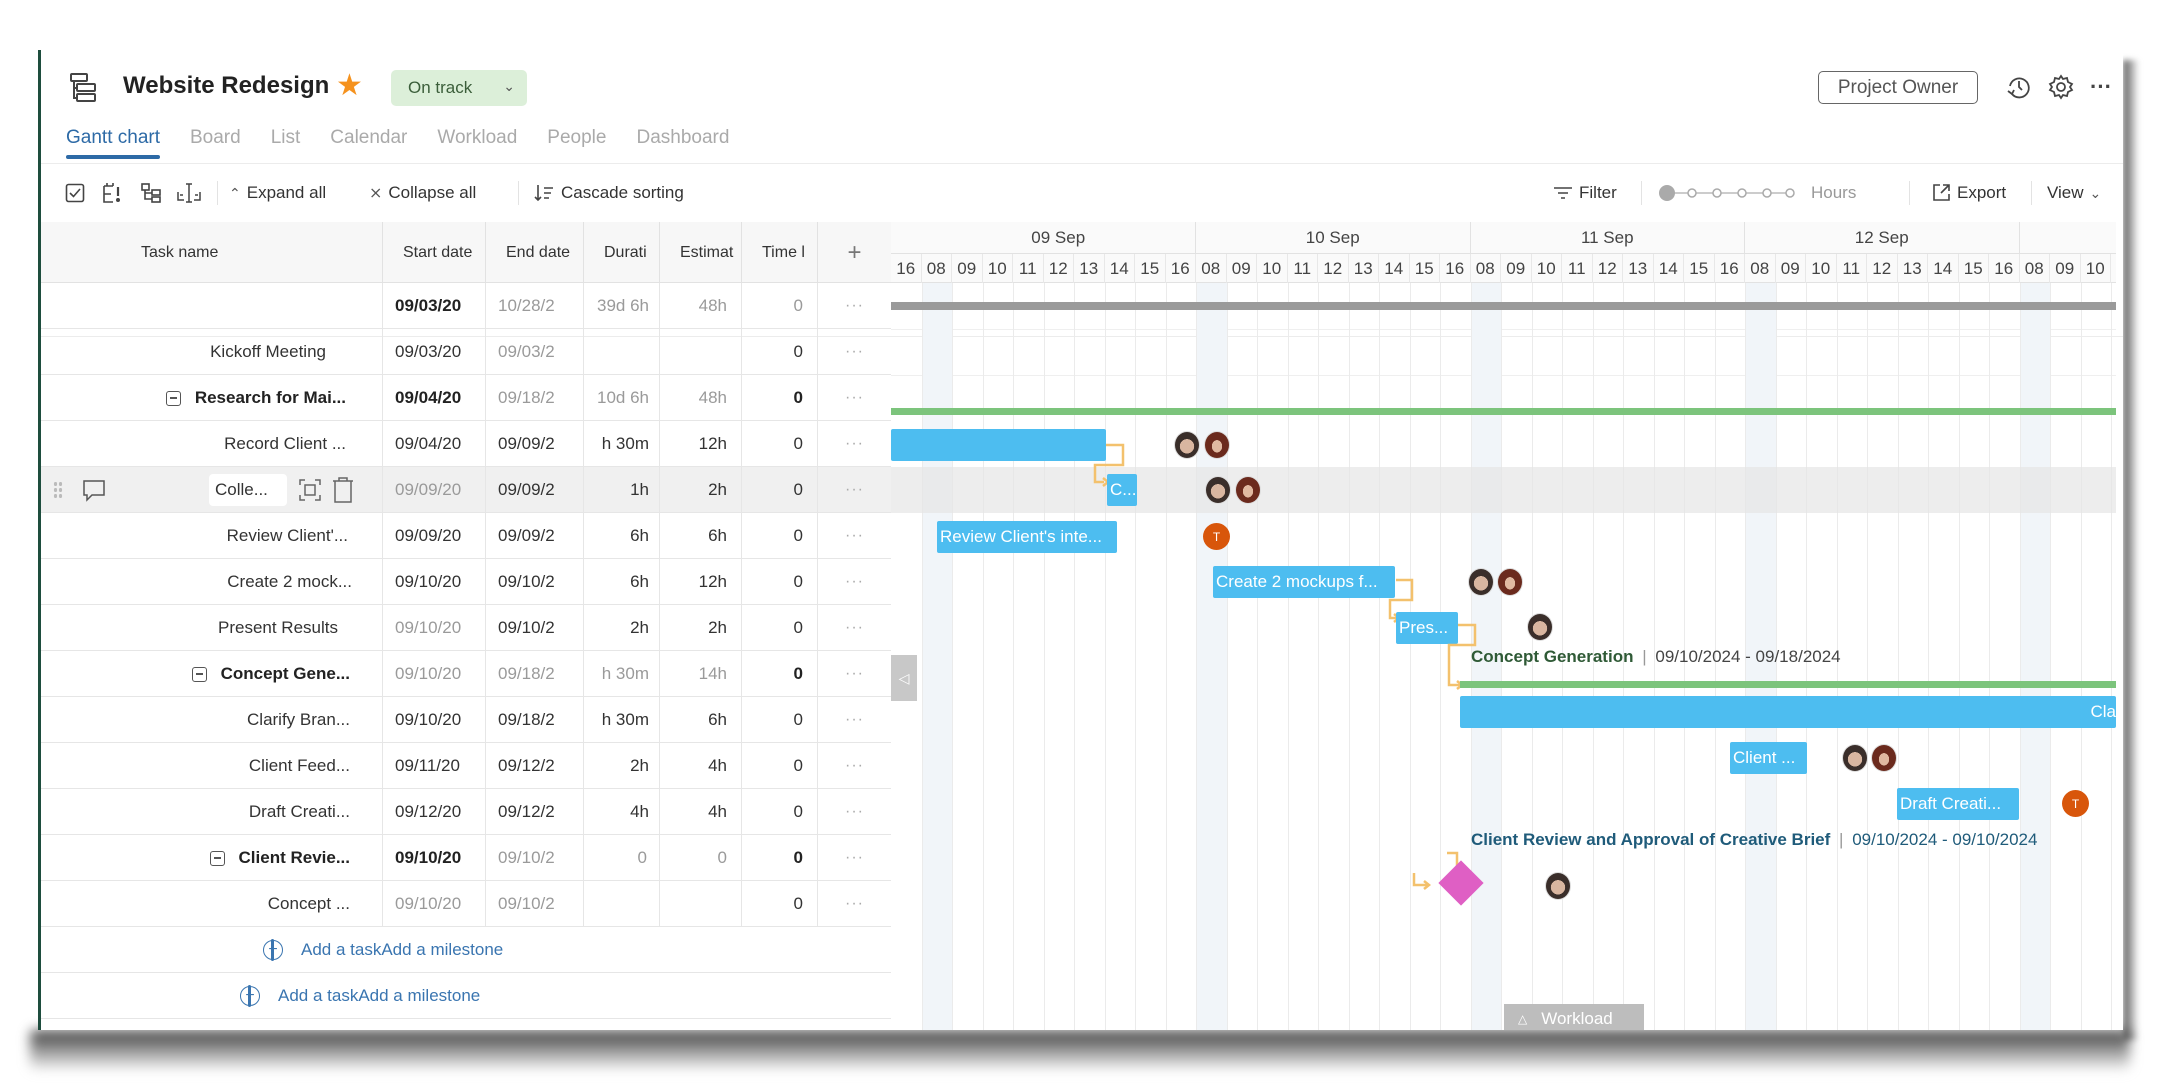 The height and width of the screenshot is (1090, 2162). Describe the element at coordinates (434, 398) in the screenshot. I see `start-date: 09/04/20` at that location.